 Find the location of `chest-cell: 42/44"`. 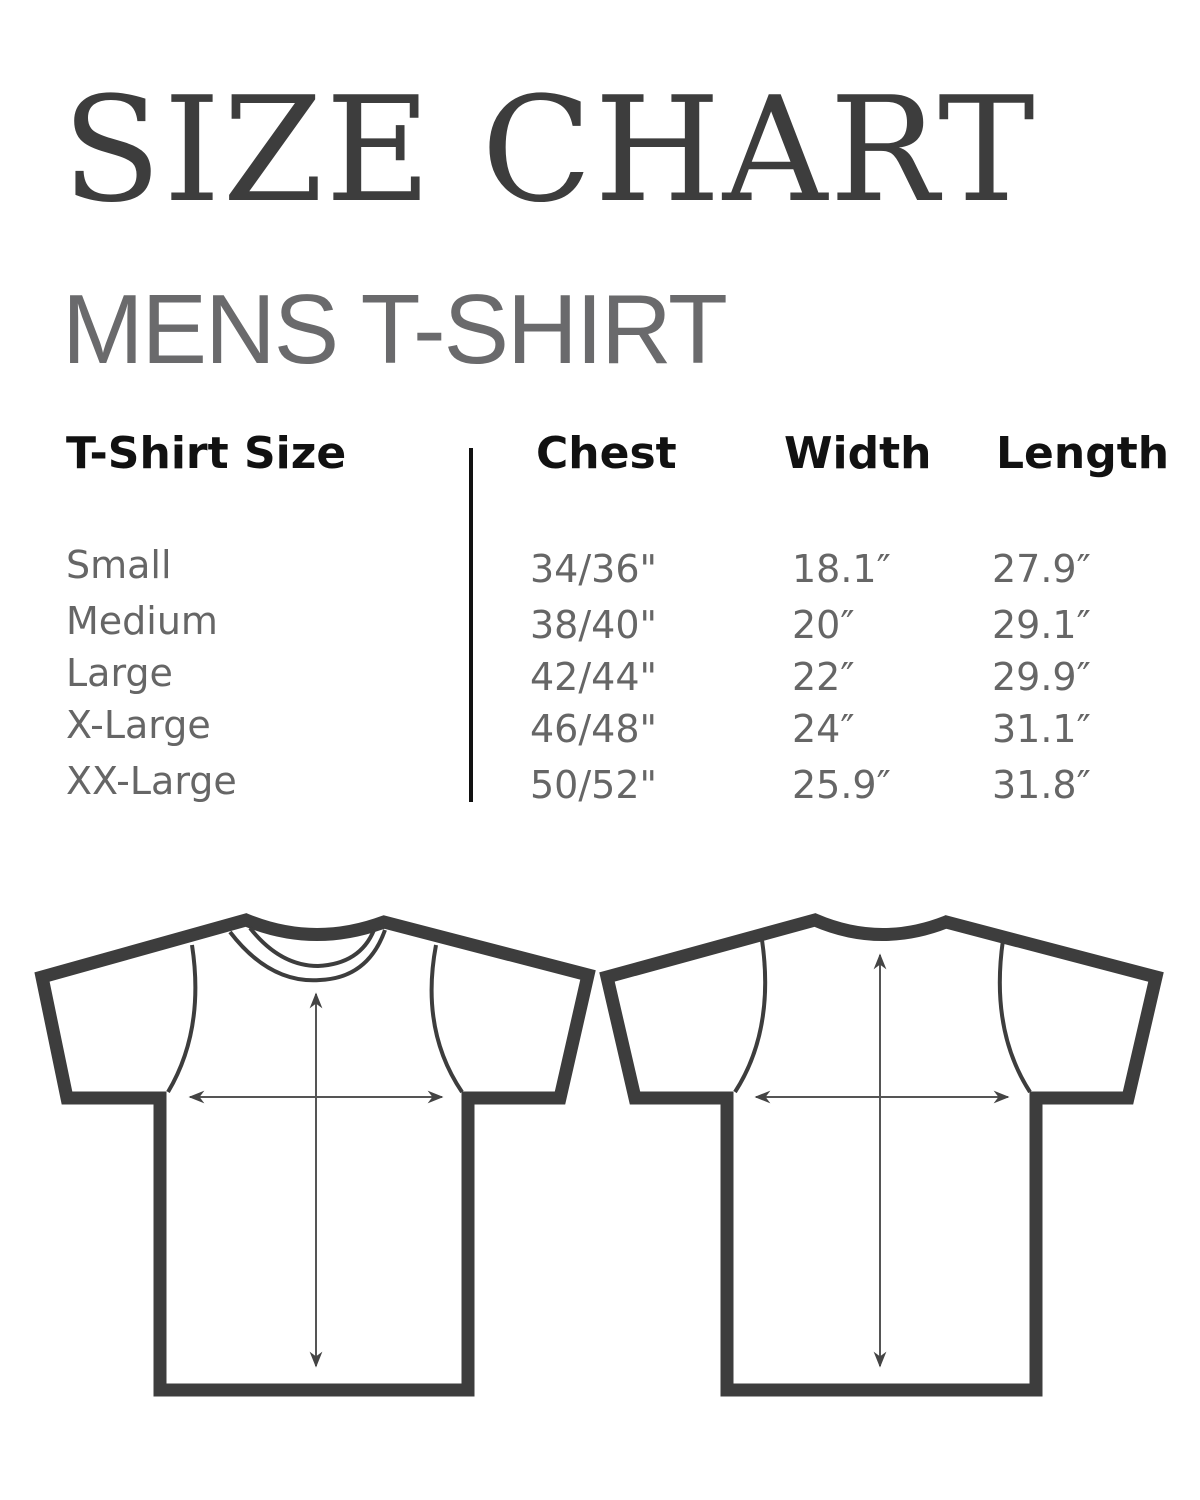

chest-cell: 42/44" is located at coordinates (593, 677).